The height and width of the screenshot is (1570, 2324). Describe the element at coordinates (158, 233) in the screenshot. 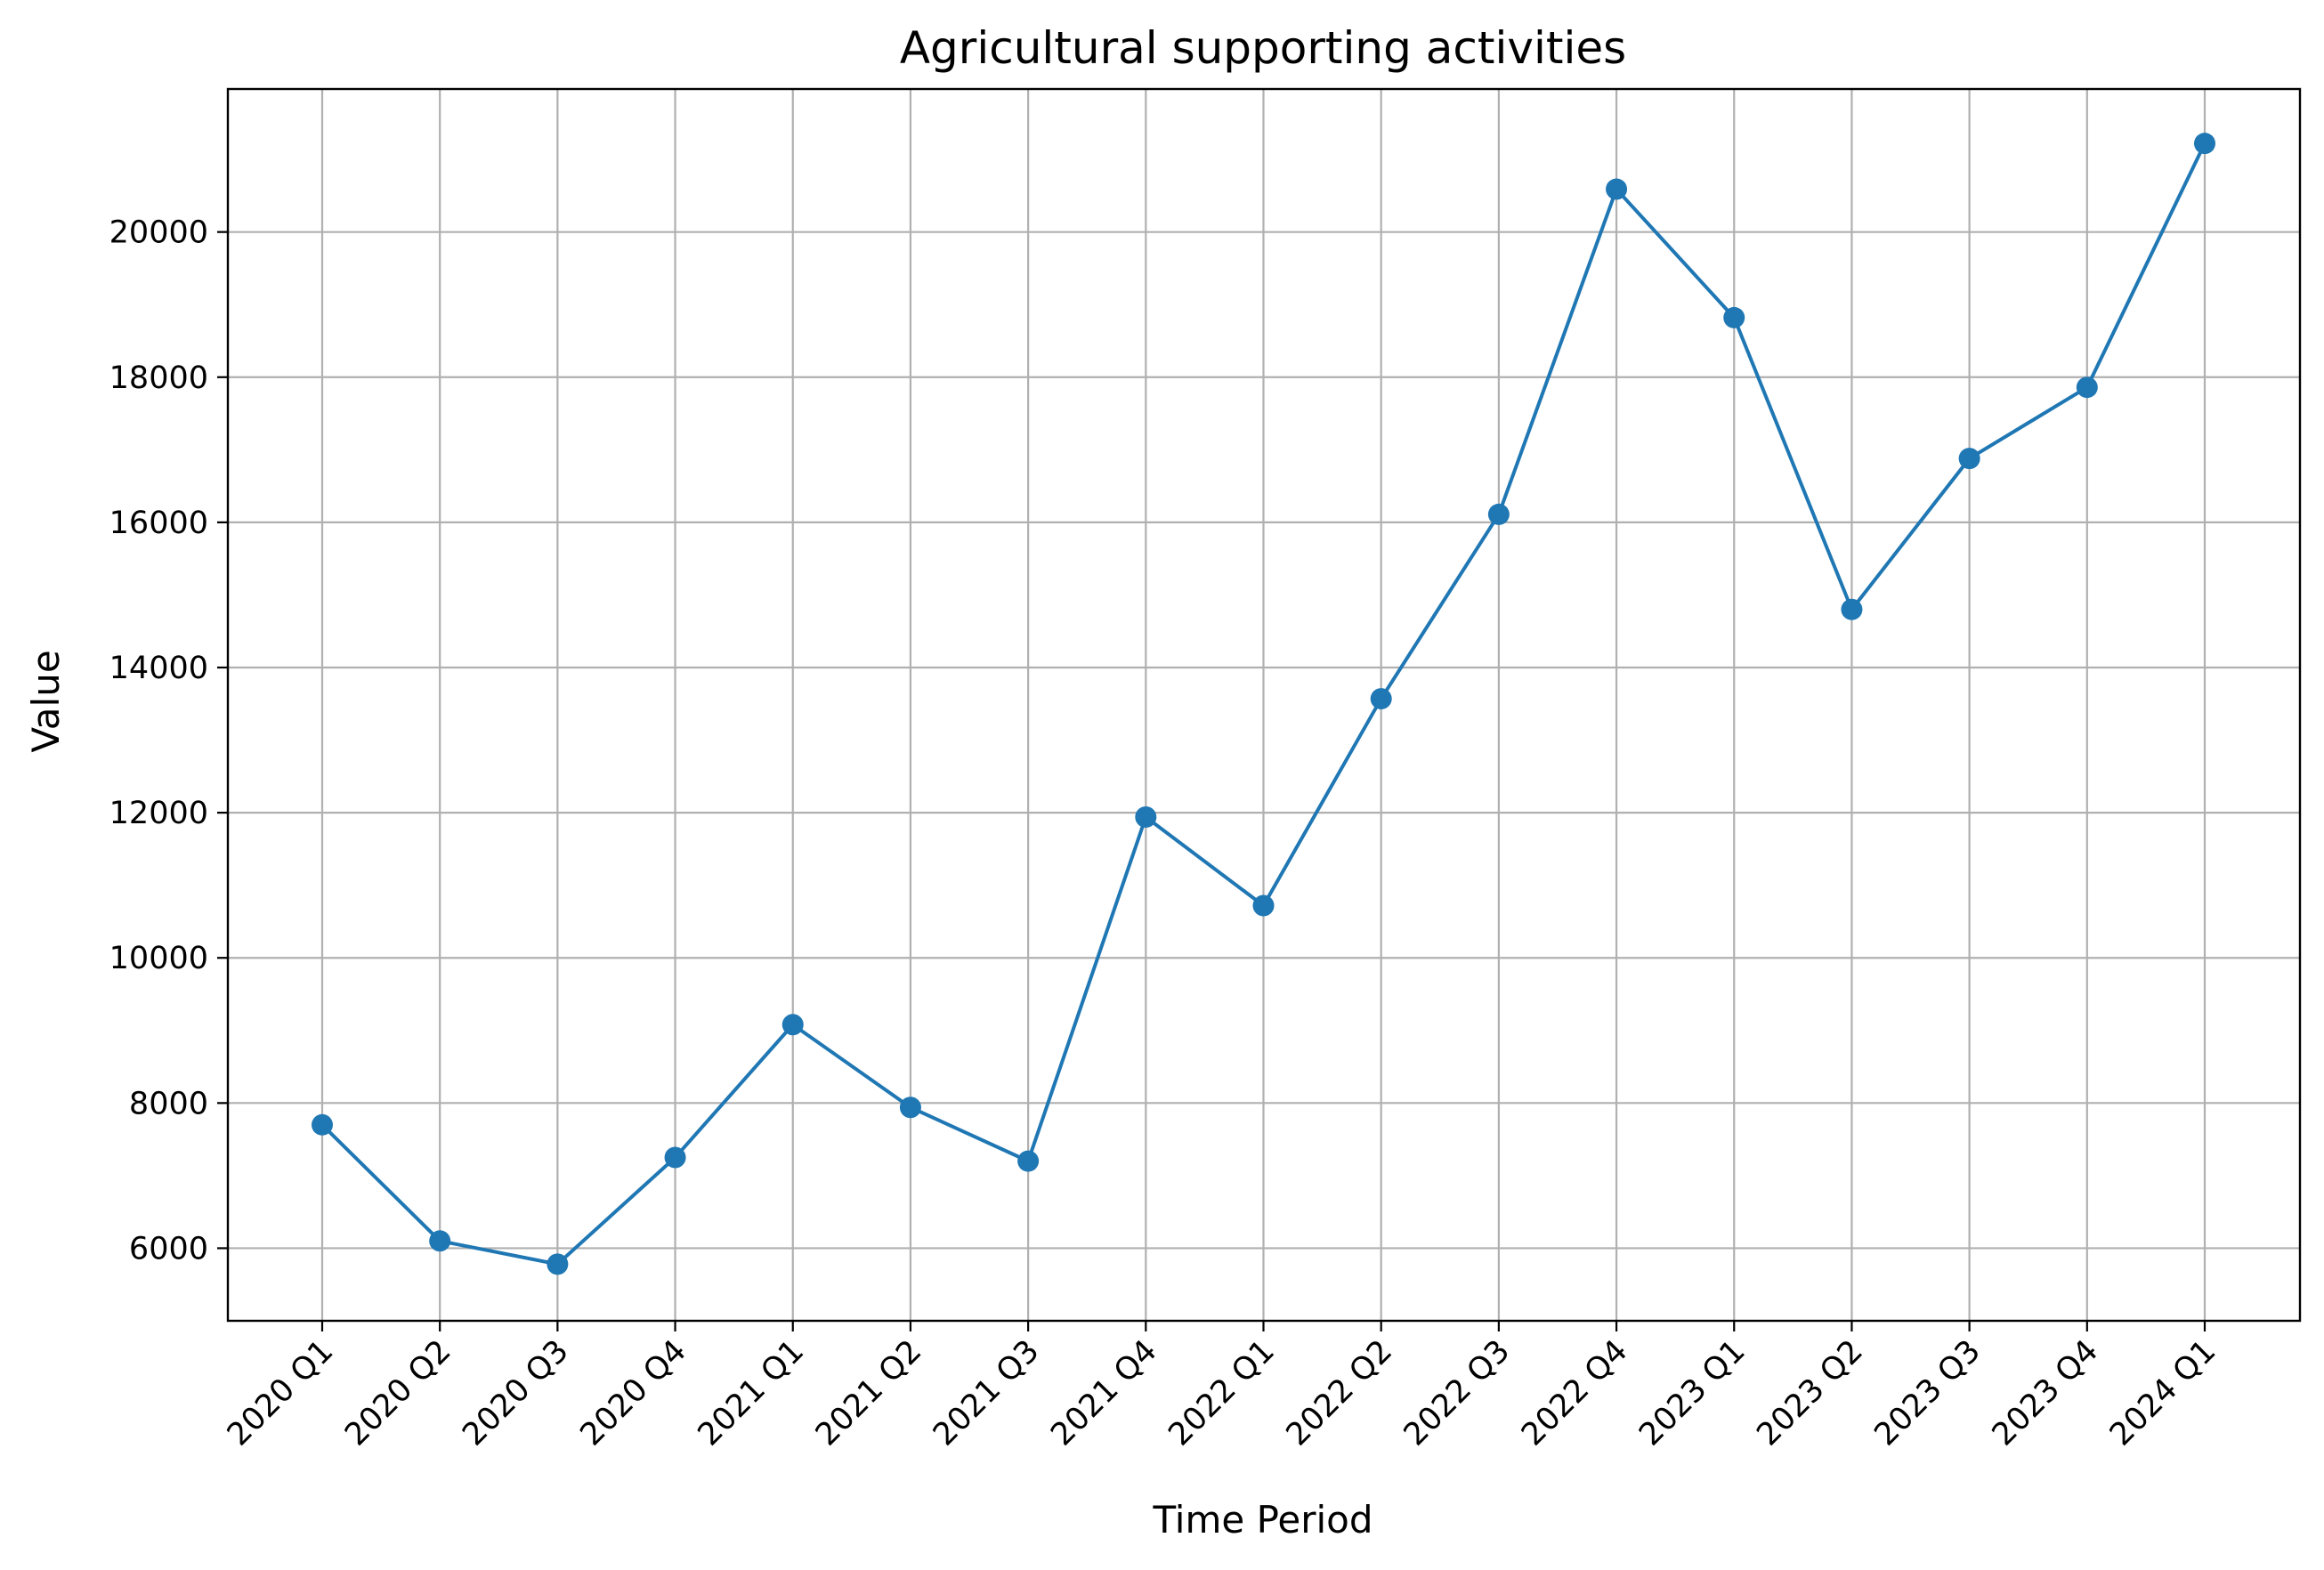

I see `y-tick-label: 20000` at that location.